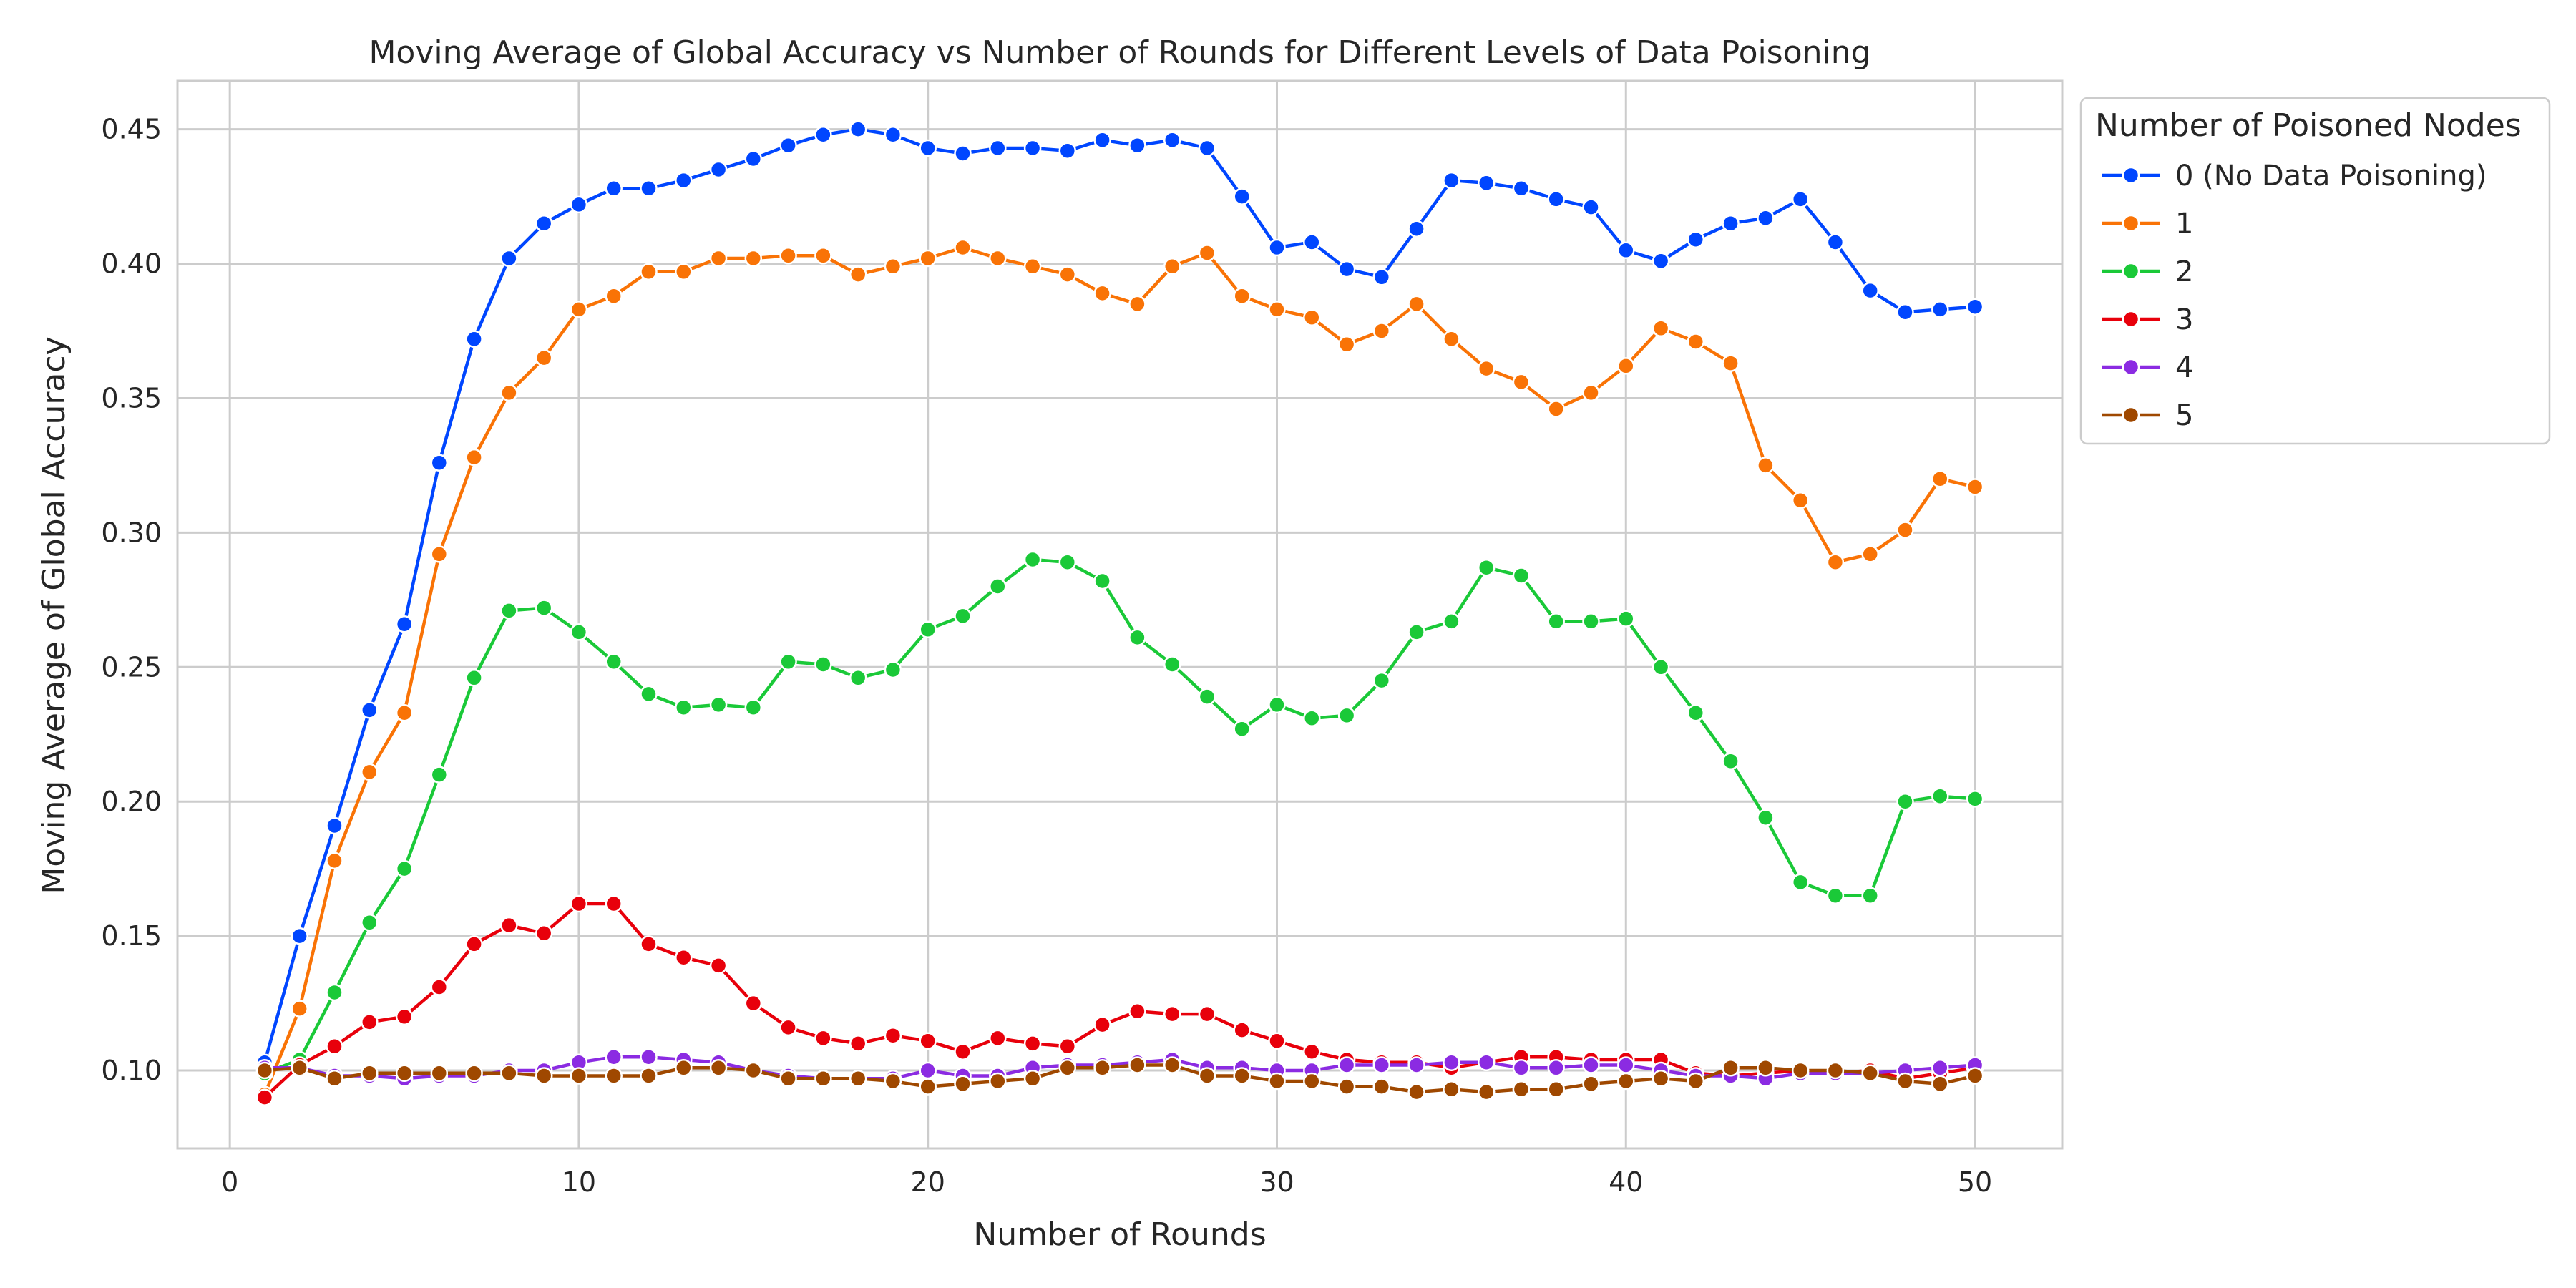 The image size is (2576, 1288). Describe the element at coordinates (2294, 296) in the screenshot. I see `legend-items: 0 (No Data Poisoning) 1 2 3 4 5` at that location.